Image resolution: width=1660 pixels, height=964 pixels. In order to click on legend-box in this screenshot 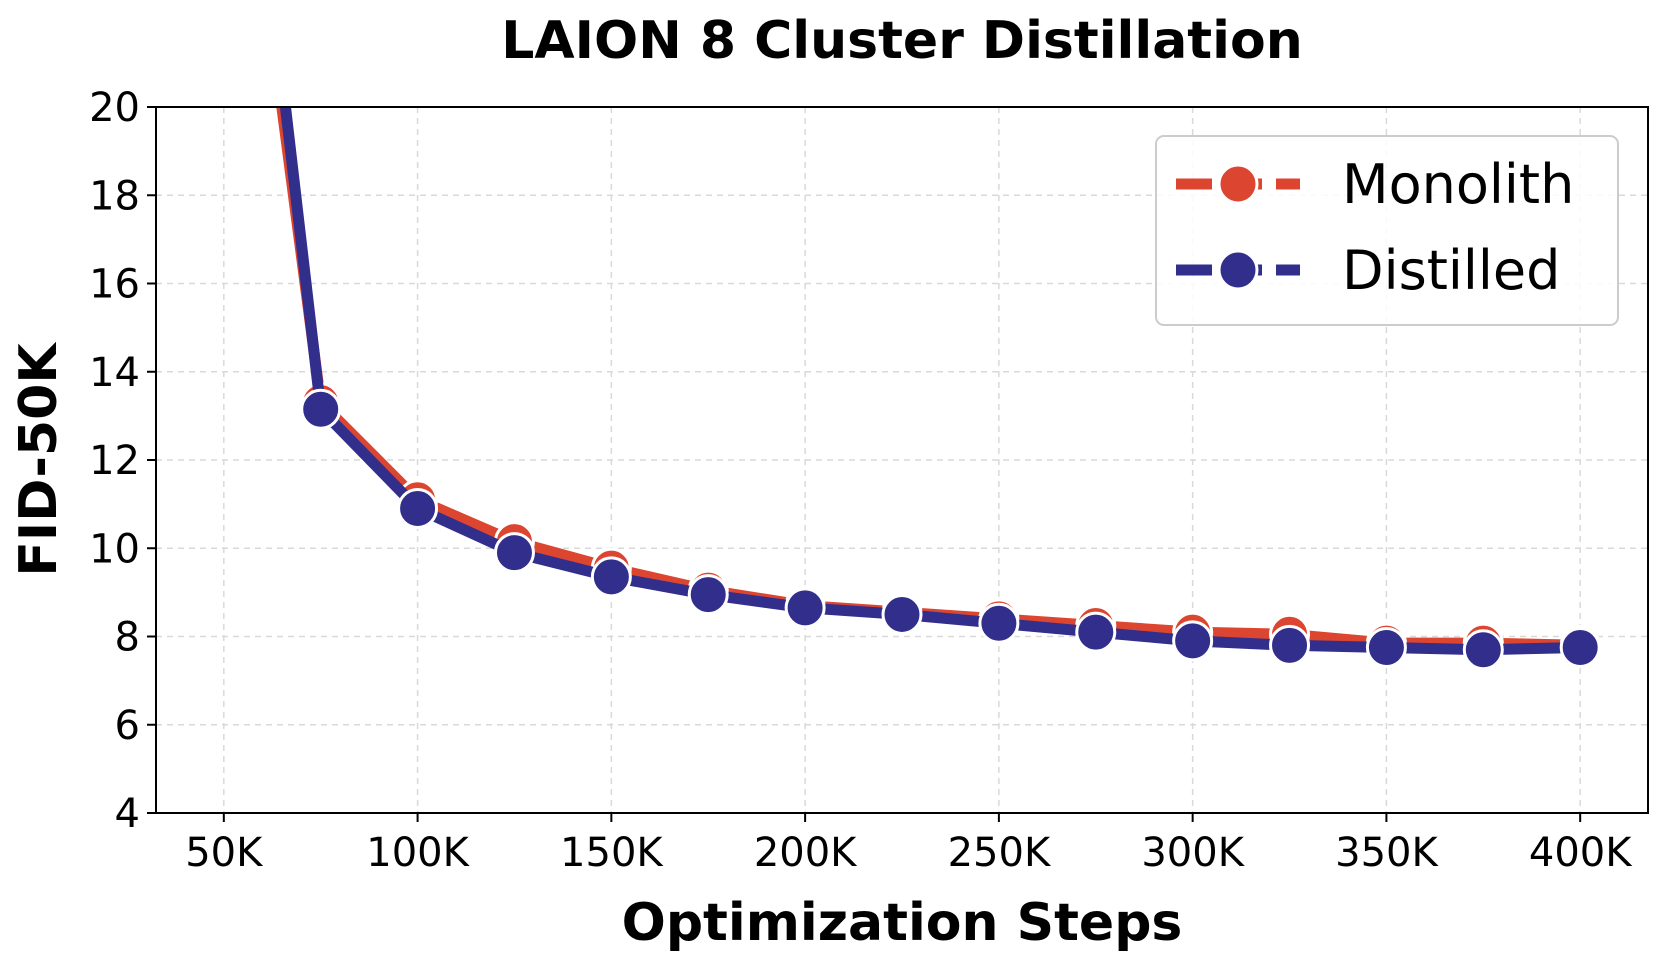, I will do `click(1387, 230)`.